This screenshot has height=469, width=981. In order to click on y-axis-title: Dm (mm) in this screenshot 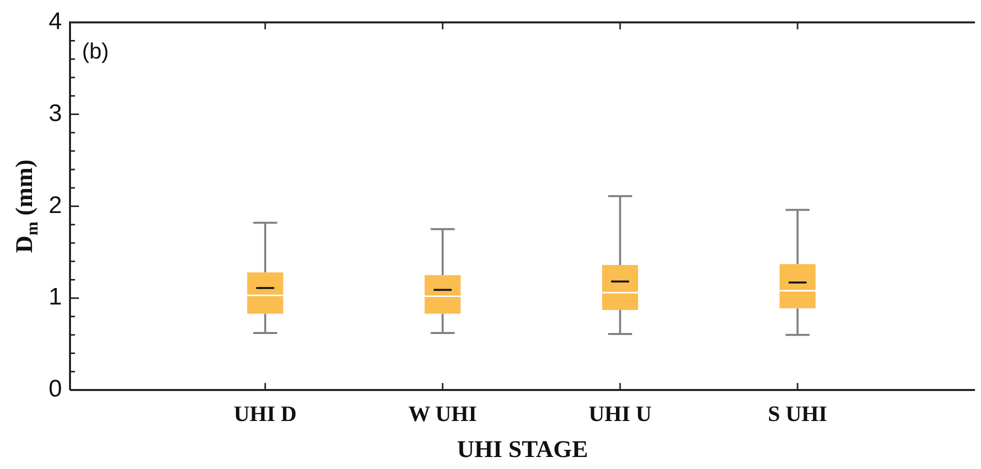, I will do `click(27, 206)`.